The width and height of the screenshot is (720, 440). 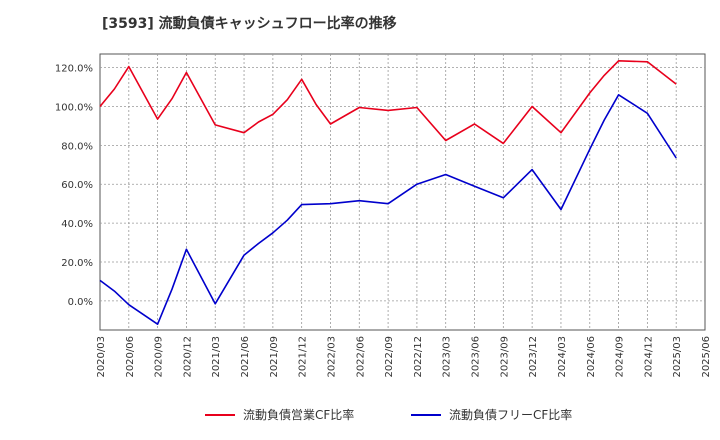 I want to click on x-tick-label: 2021/12, so click(x=303, y=357).